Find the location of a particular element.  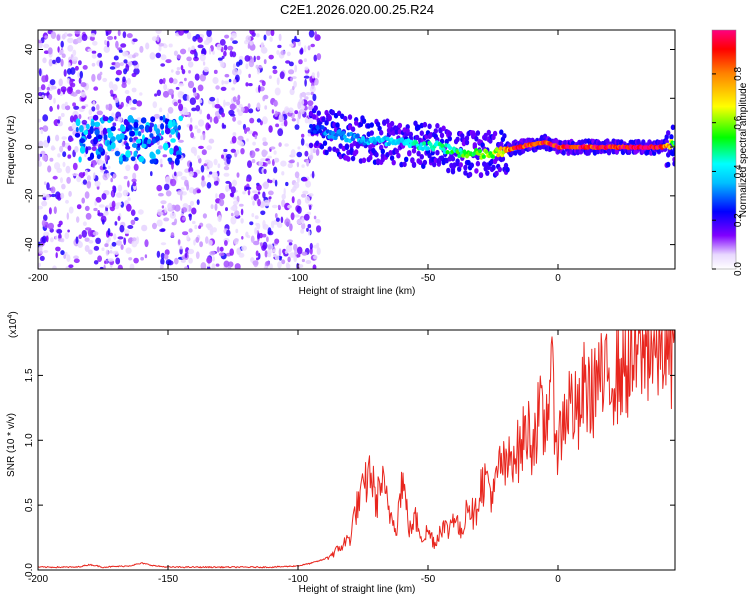

spectrogram-y-label: Frequency (Hz) is located at coordinates (11, 150).